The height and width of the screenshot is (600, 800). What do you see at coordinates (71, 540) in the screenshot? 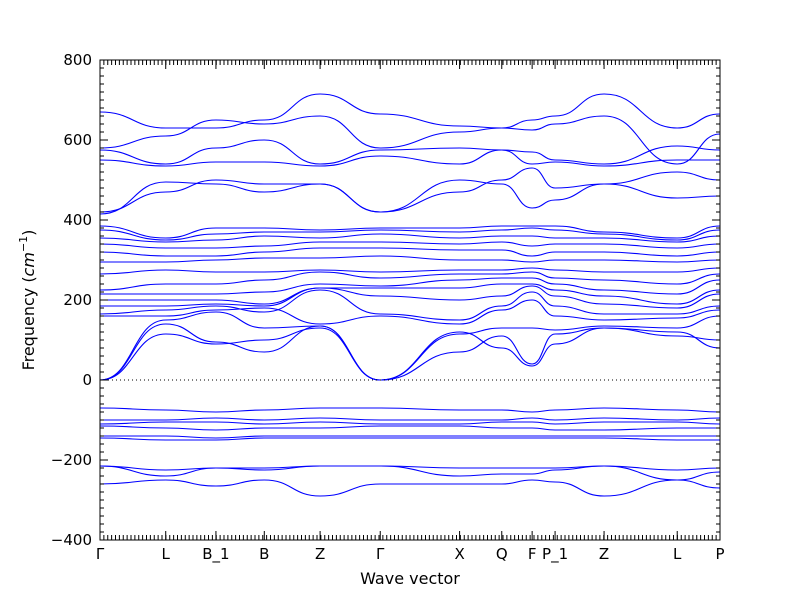
I see `y-tick-label: −400` at bounding box center [71, 540].